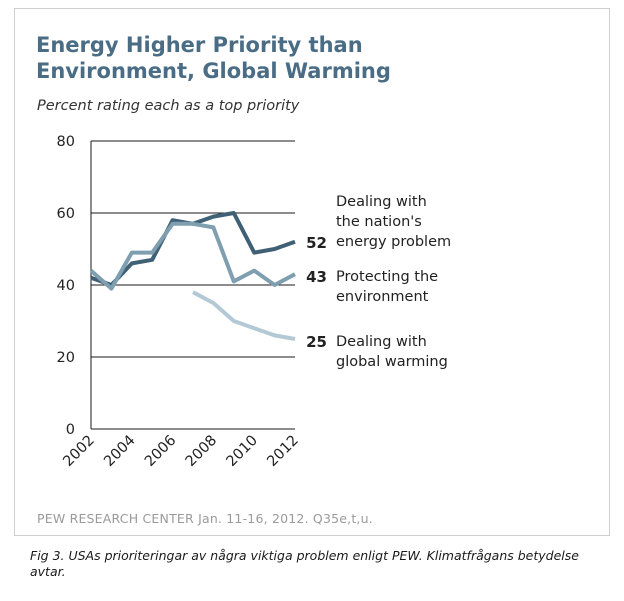  What do you see at coordinates (316, 342) in the screenshot?
I see `series-end-value-3: 25` at bounding box center [316, 342].